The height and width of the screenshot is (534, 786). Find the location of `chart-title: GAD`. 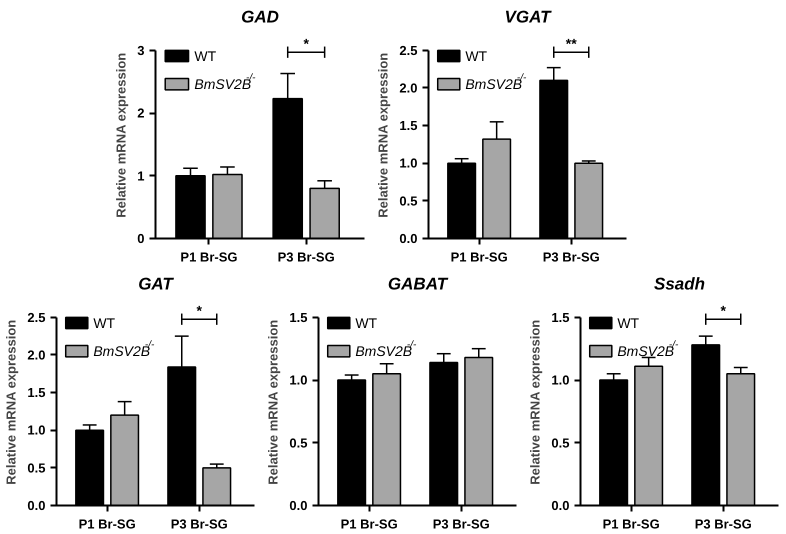

chart-title: GAD is located at coordinates (260, 17).